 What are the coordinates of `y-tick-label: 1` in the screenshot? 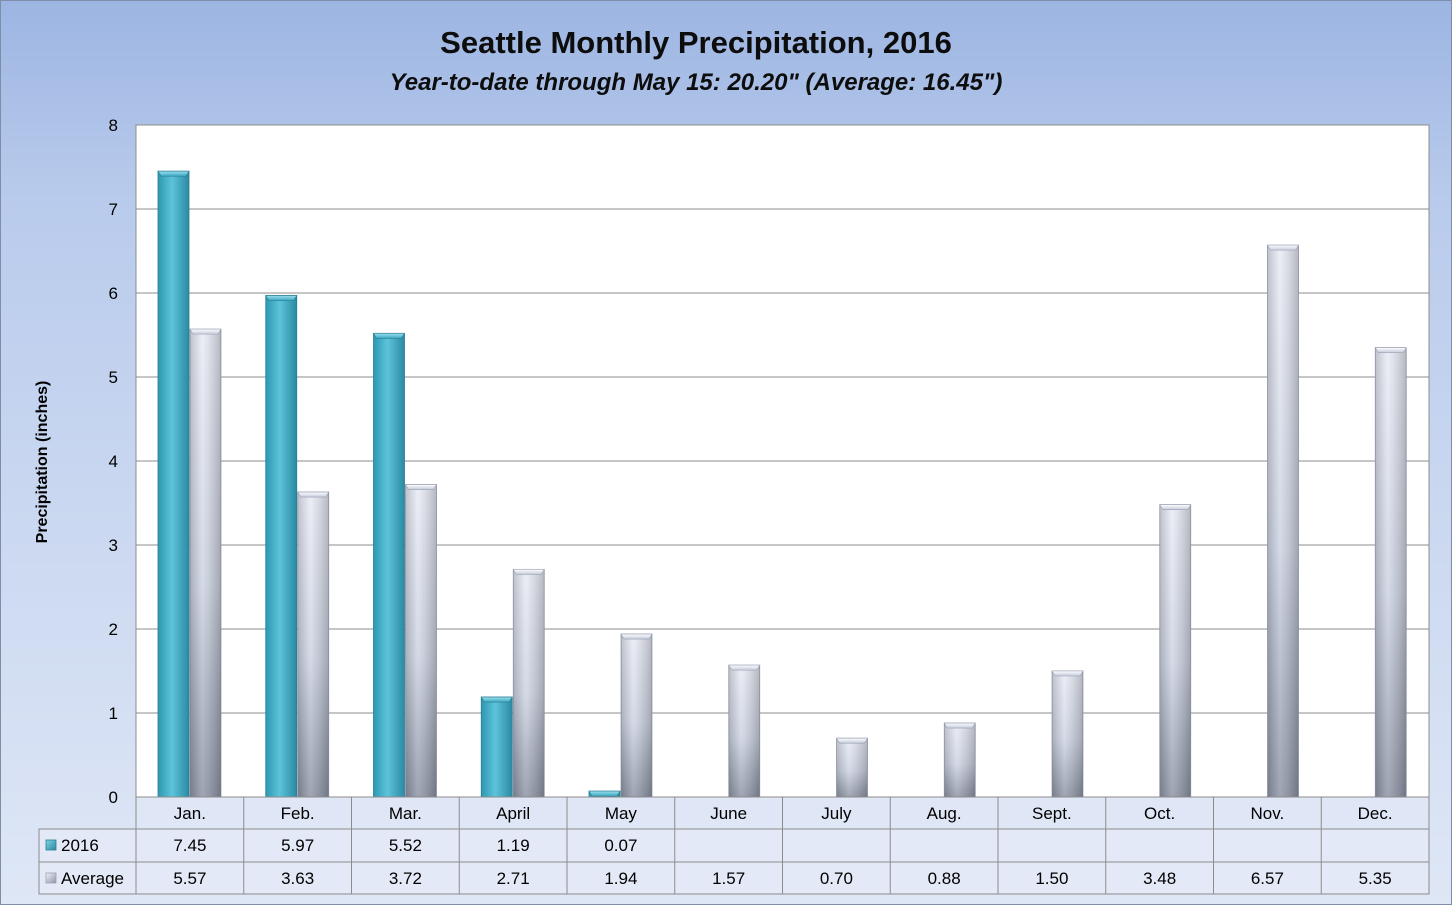 It's located at (113, 713).